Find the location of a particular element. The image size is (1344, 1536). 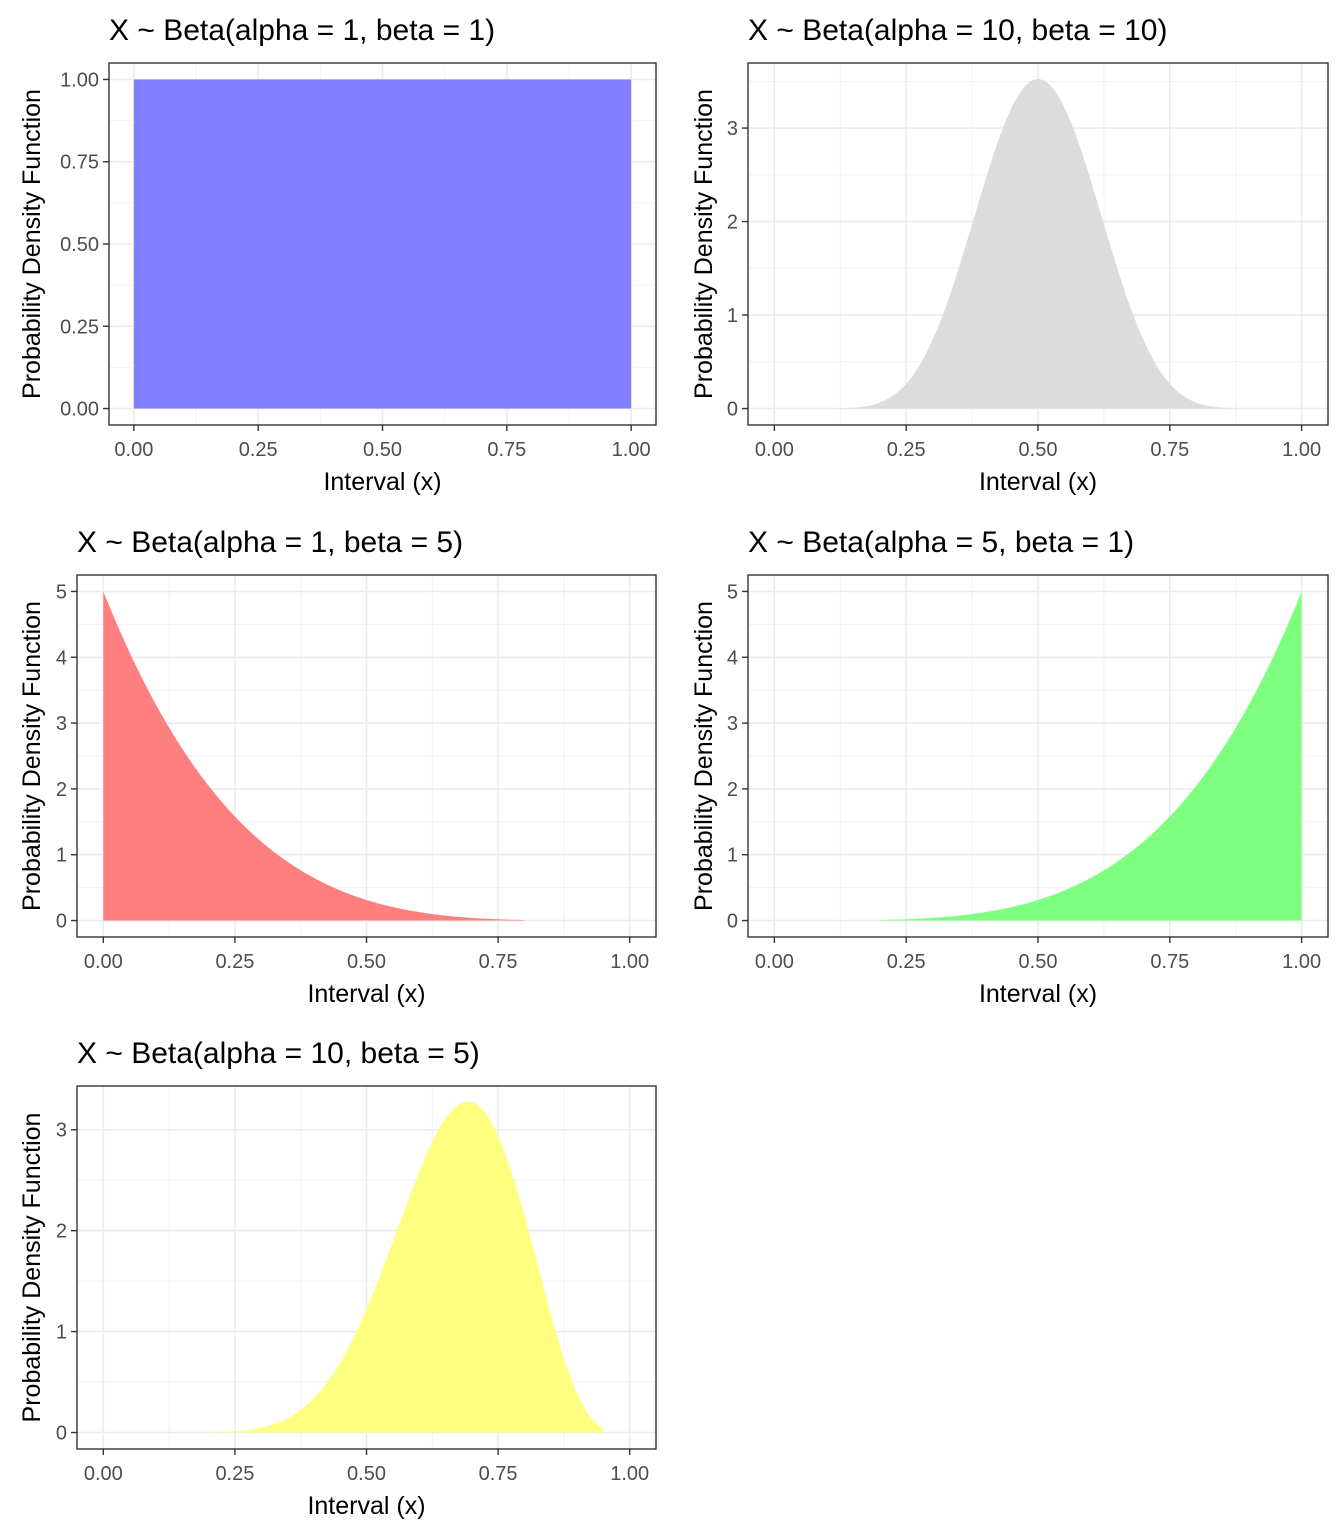

y-axis: 0.00 0.25 0.50 0.75 1.00 is located at coordinates (84, 245).